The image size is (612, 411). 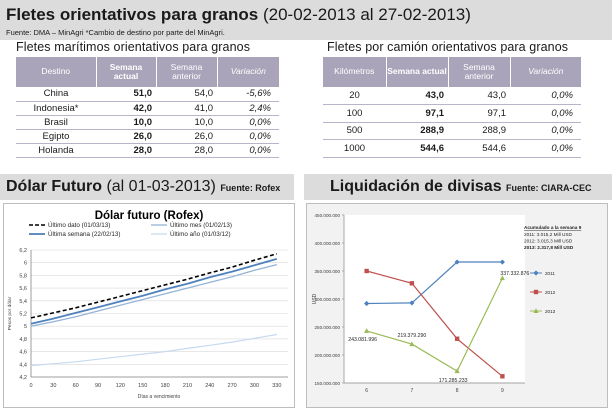 What do you see at coordinates (453, 381) in the screenshot?
I see `data-label: 171.285.233` at bounding box center [453, 381].